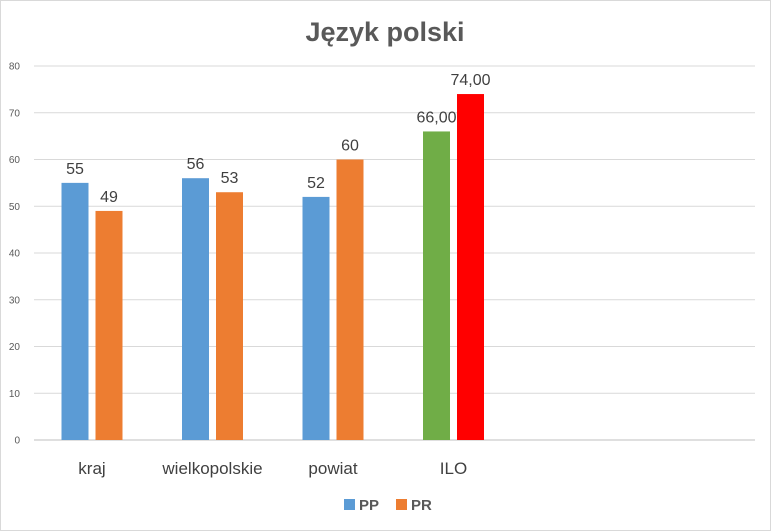 Image resolution: width=771 pixels, height=531 pixels. Describe the element at coordinates (436, 117) in the screenshot. I see `data-label: 66,00` at that location.